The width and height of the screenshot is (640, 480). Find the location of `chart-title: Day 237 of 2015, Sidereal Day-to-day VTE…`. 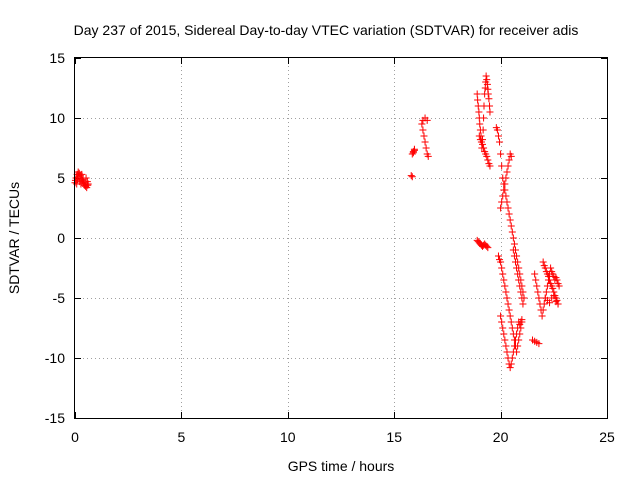

chart-title: Day 237 of 2015, Sidereal Day-to-day VTE… is located at coordinates (326, 30).